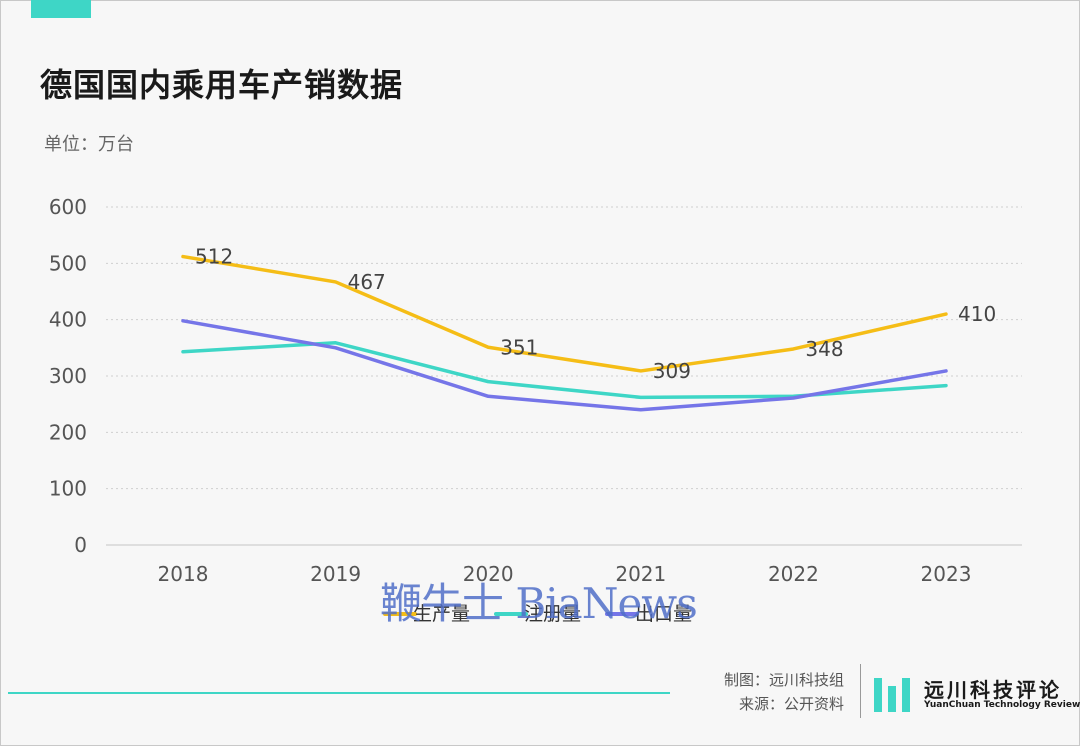 This screenshot has width=1080, height=746. I want to click on legend-label: 出口量, so click(663, 614).